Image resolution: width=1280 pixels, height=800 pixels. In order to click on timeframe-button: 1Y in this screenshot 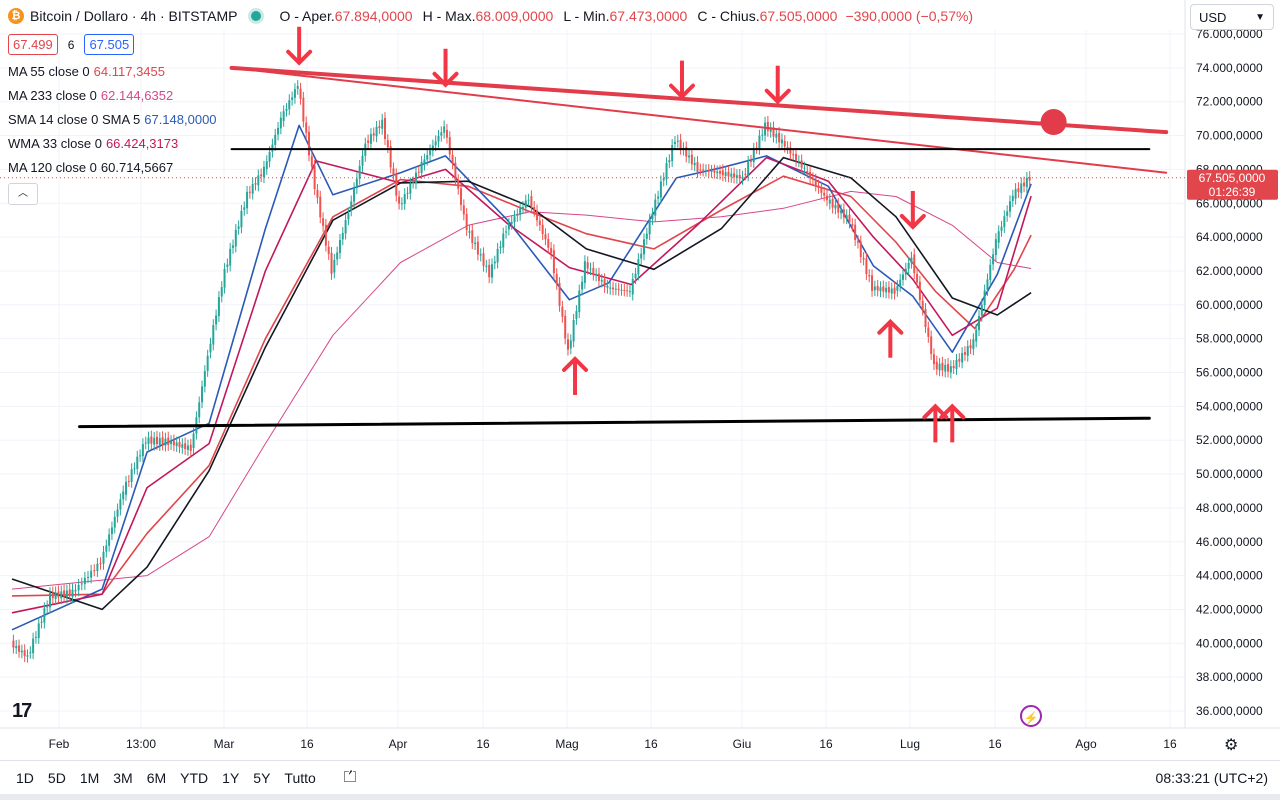, I will do `click(231, 778)`.